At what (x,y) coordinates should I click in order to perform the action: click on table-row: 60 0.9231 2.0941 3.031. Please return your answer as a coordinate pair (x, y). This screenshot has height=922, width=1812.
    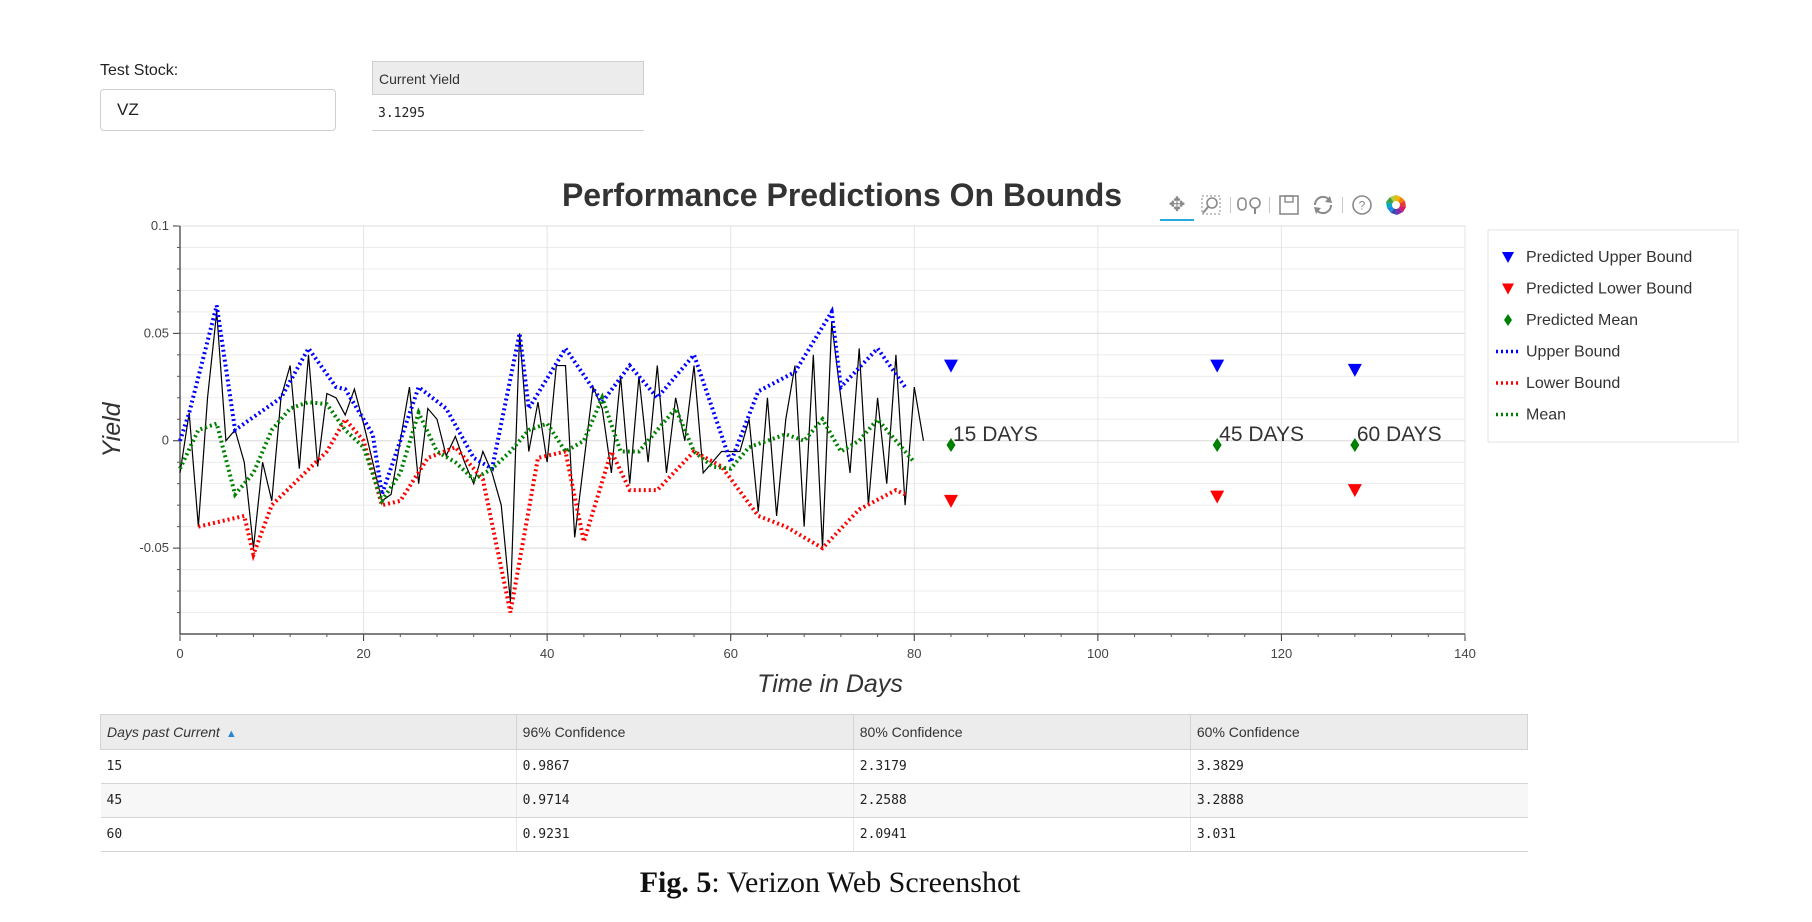
    Looking at the image, I should click on (814, 834).